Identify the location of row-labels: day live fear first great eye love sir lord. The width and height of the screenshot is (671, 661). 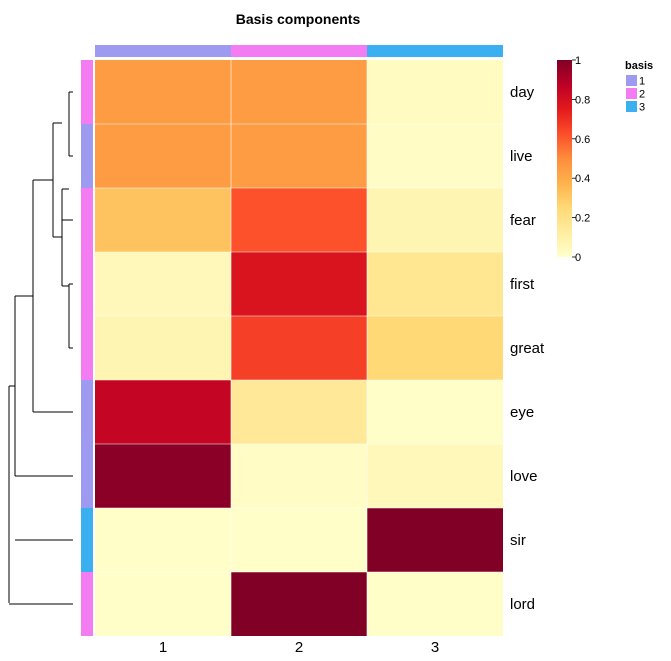
(527, 348).